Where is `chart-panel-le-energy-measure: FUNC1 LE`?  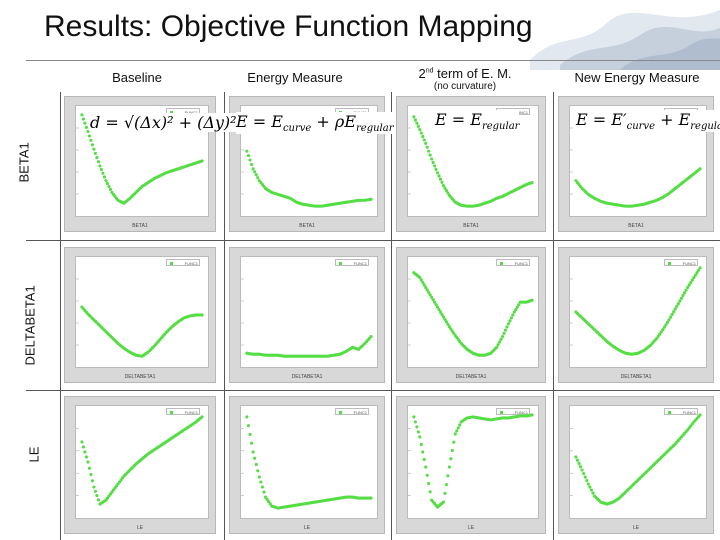
chart-panel-le-energy-measure: FUNC1 LE is located at coordinates (307, 465).